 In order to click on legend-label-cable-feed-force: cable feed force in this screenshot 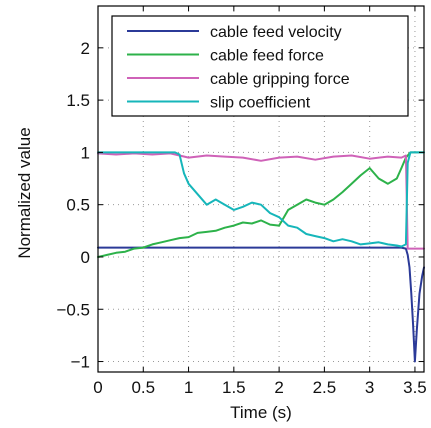, I will do `click(267, 56)`.